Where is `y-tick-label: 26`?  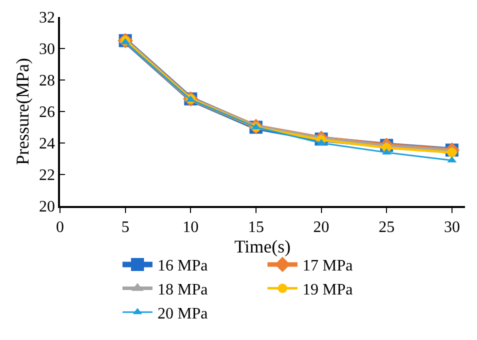 y-tick-label: 26 is located at coordinates (47, 113).